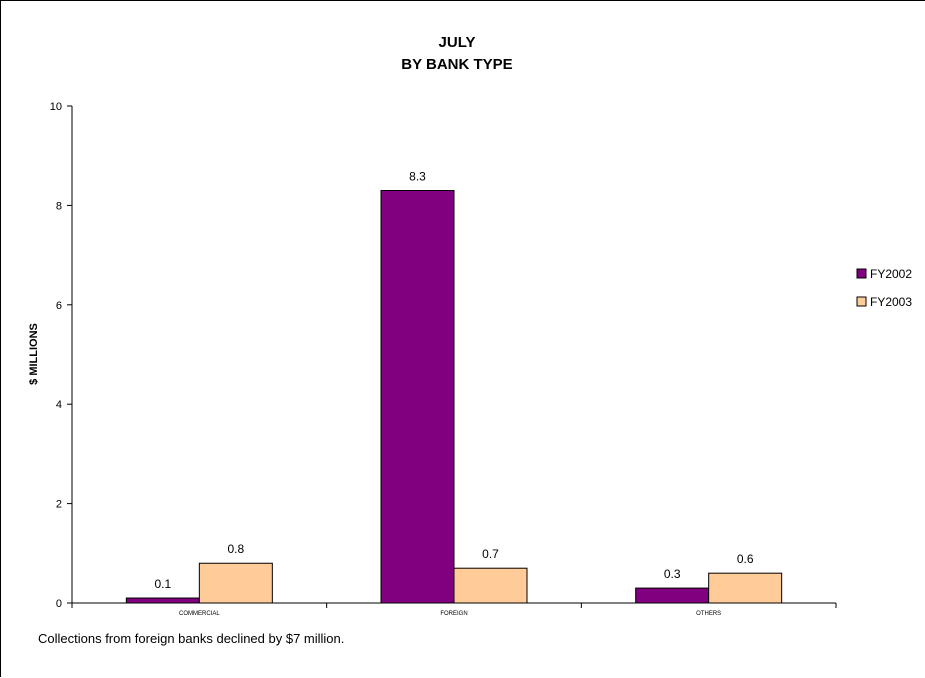 The height and width of the screenshot is (678, 925). I want to click on data-label-fy2002-commercial: 0.1, so click(162, 584).